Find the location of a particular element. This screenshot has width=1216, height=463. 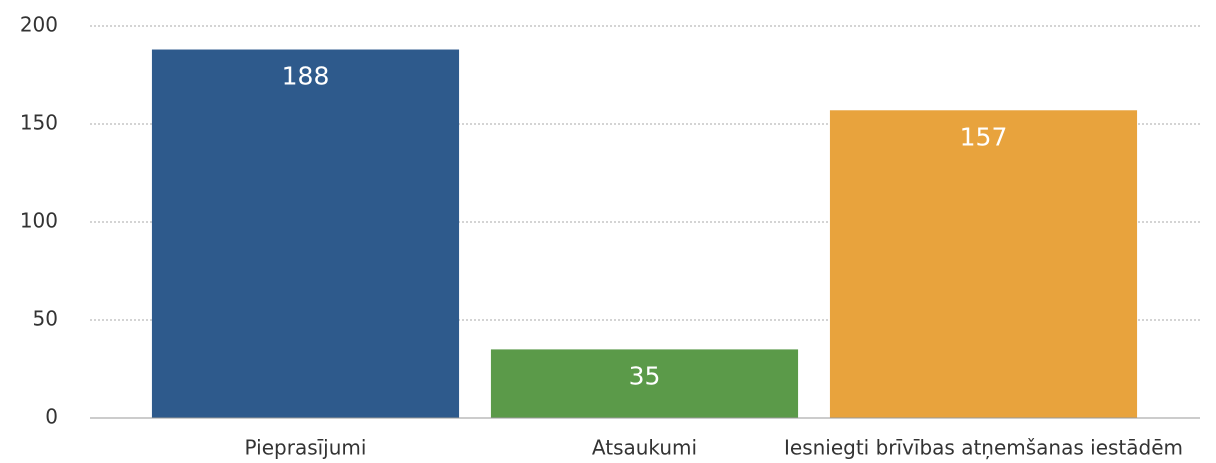

x-tick-label: Iesniegti brīvības atņemšanas iestādēm is located at coordinates (983, 448).